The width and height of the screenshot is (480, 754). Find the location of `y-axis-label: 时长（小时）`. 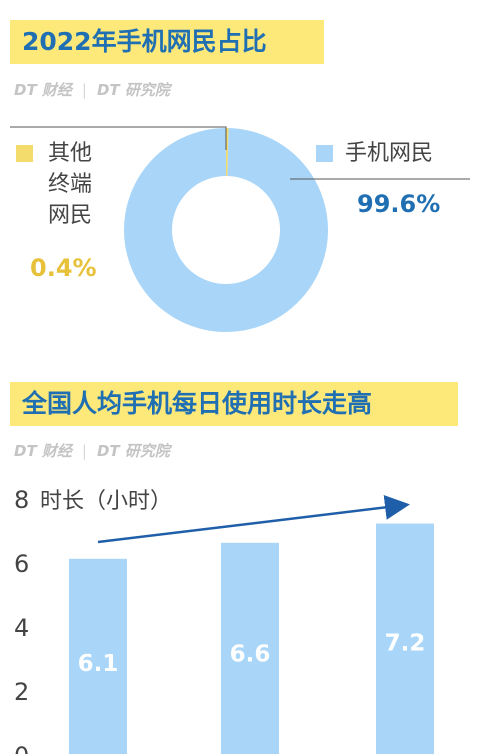

y-axis-label: 时长（小时） is located at coordinates (106, 501).